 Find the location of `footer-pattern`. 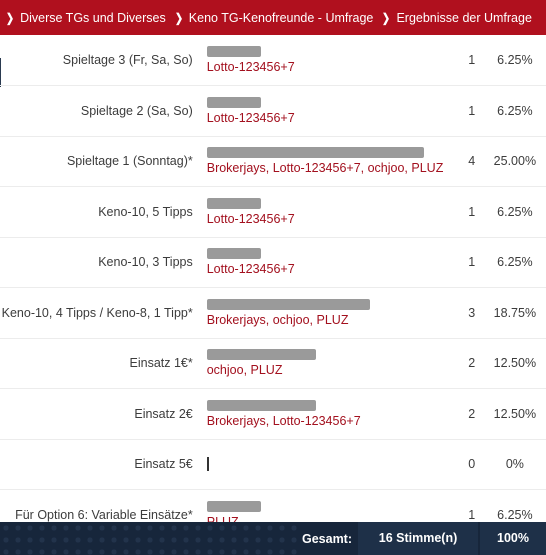

footer-pattern is located at coordinates (149, 538).